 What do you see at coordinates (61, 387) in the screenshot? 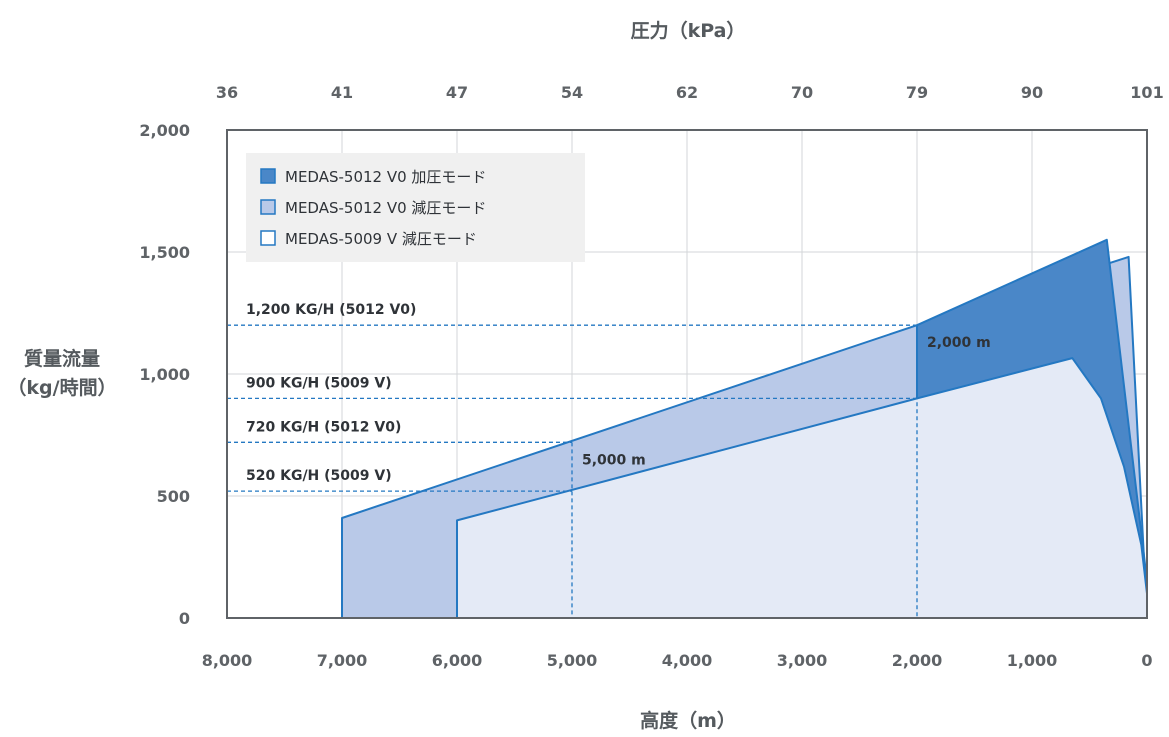
I see `y-axis-title-line2: （kg/時間）` at bounding box center [61, 387].